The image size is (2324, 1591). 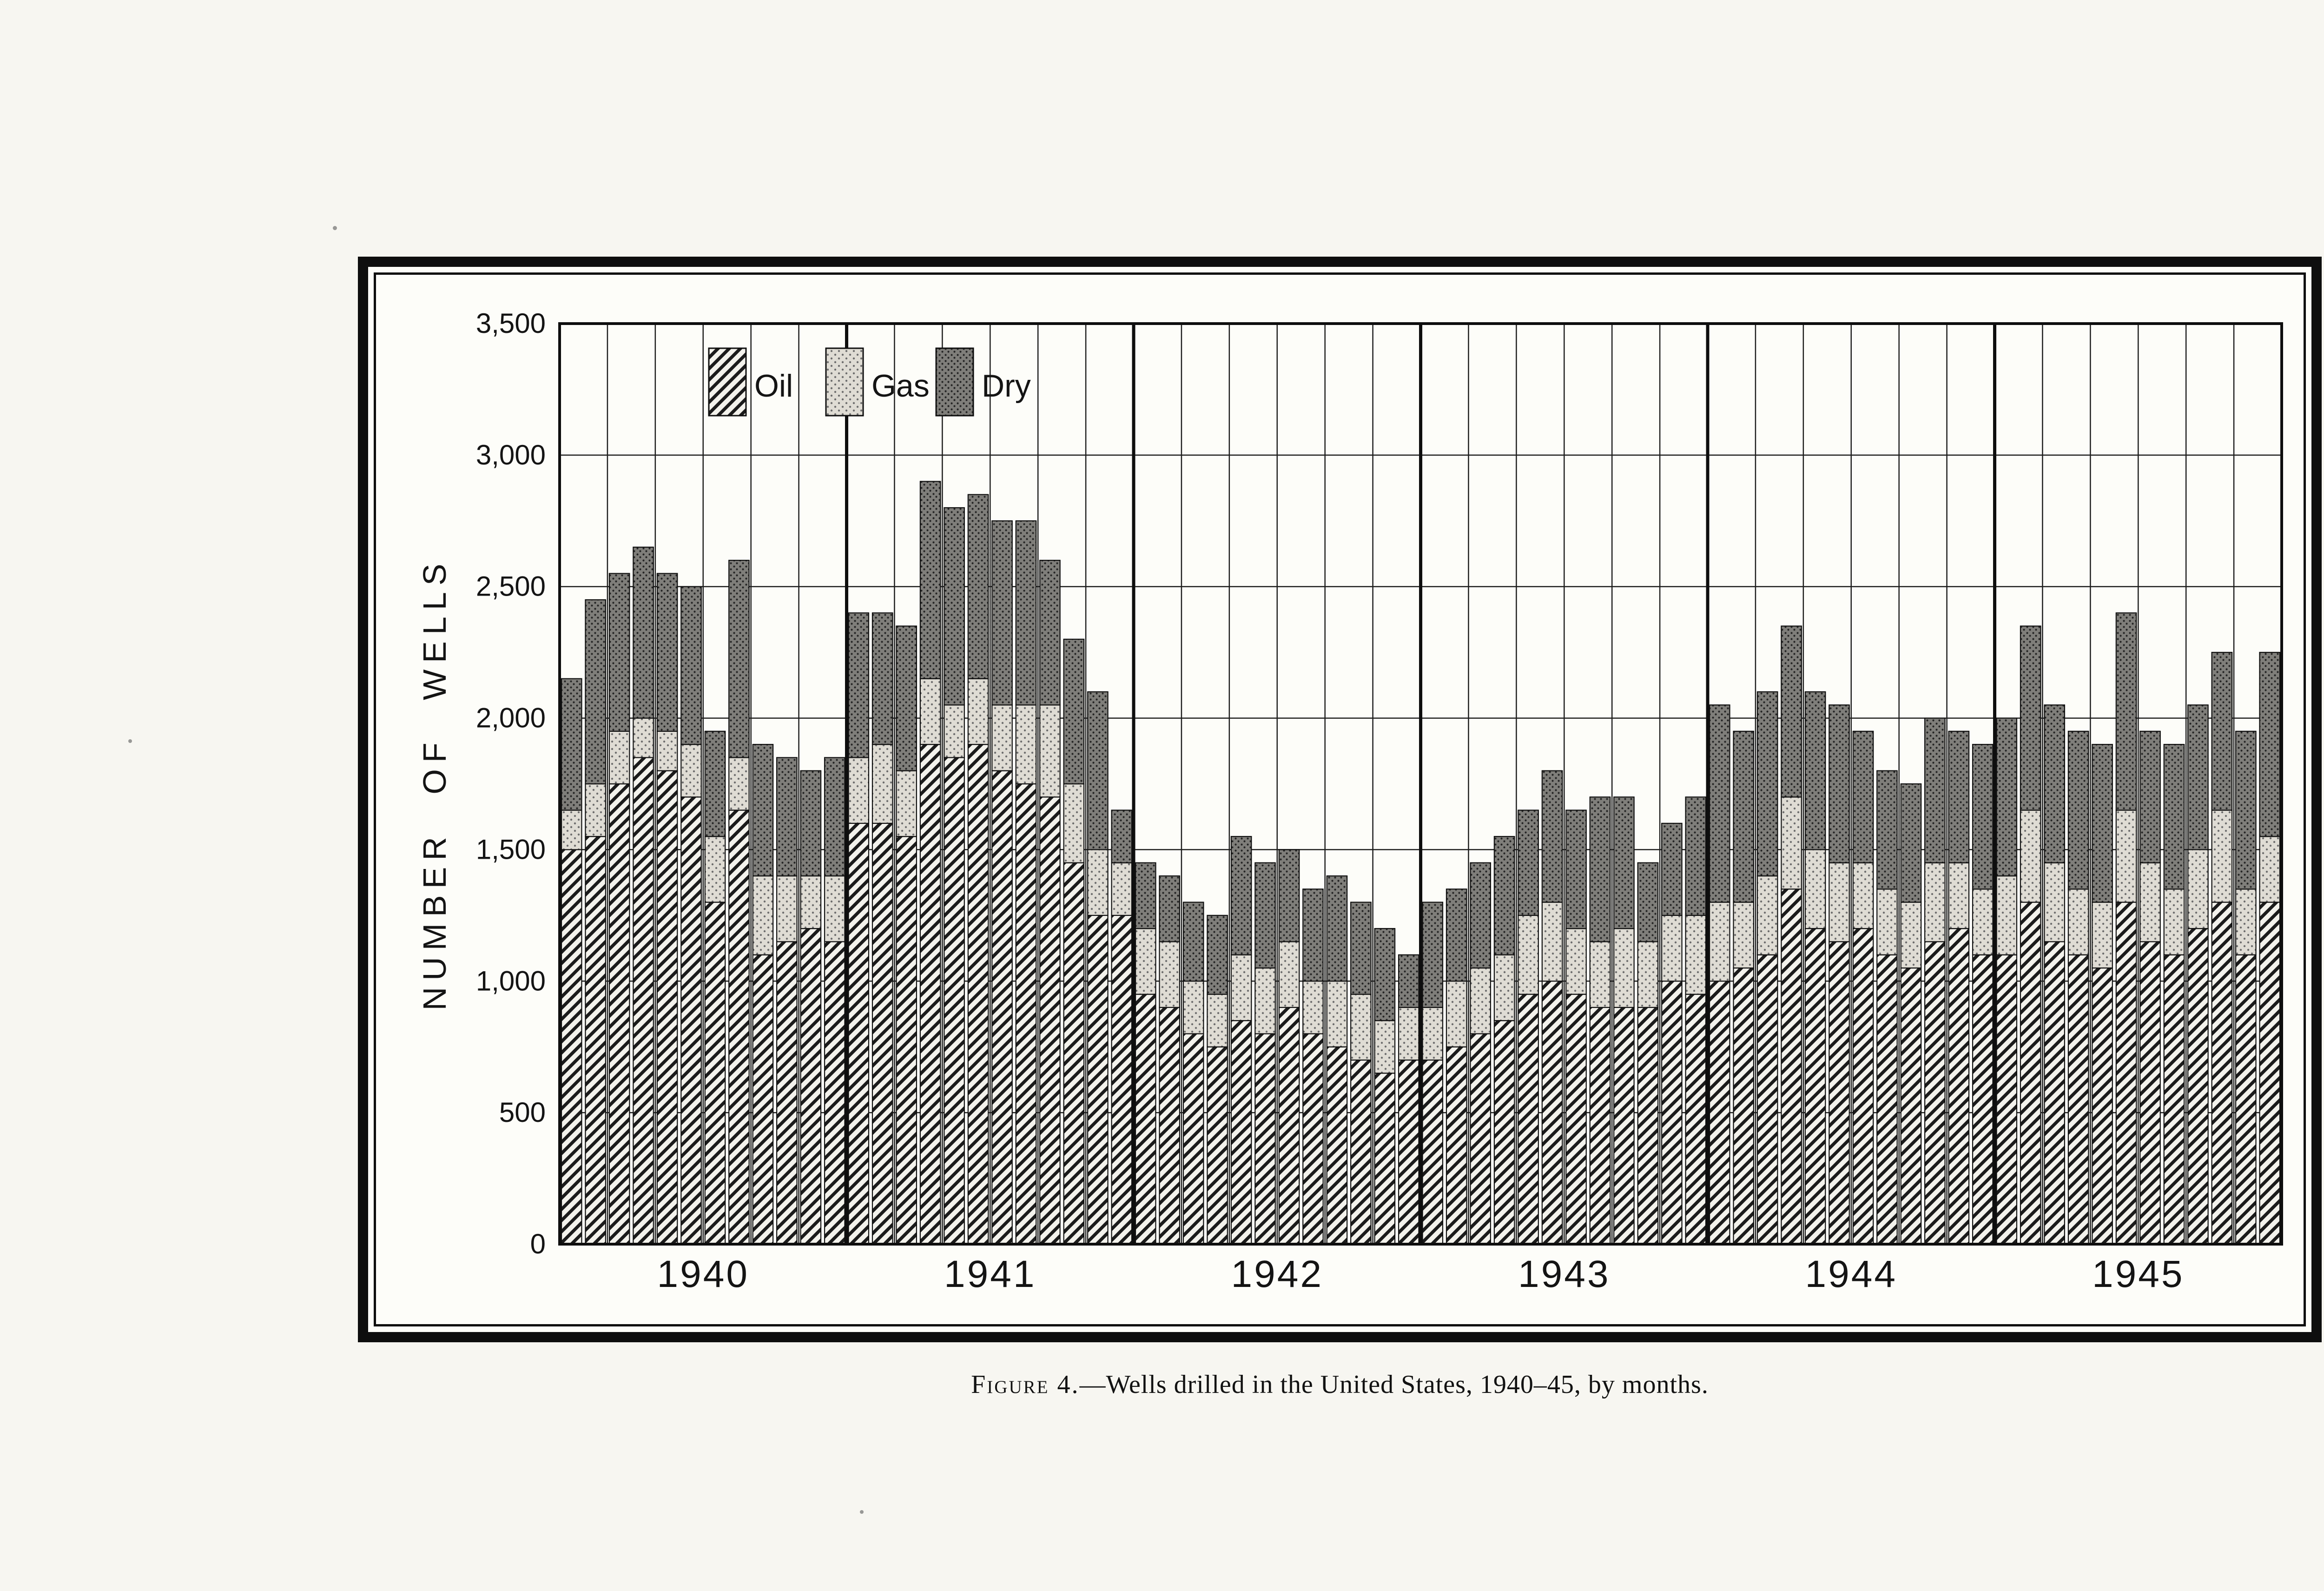 What do you see at coordinates (703, 1274) in the screenshot?
I see `x-year-label: 1940` at bounding box center [703, 1274].